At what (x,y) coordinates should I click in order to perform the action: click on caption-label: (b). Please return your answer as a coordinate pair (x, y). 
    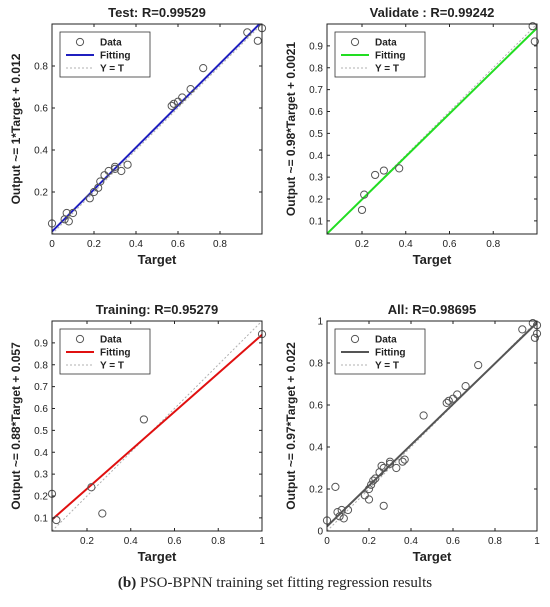
    Looking at the image, I should click on (127, 583).